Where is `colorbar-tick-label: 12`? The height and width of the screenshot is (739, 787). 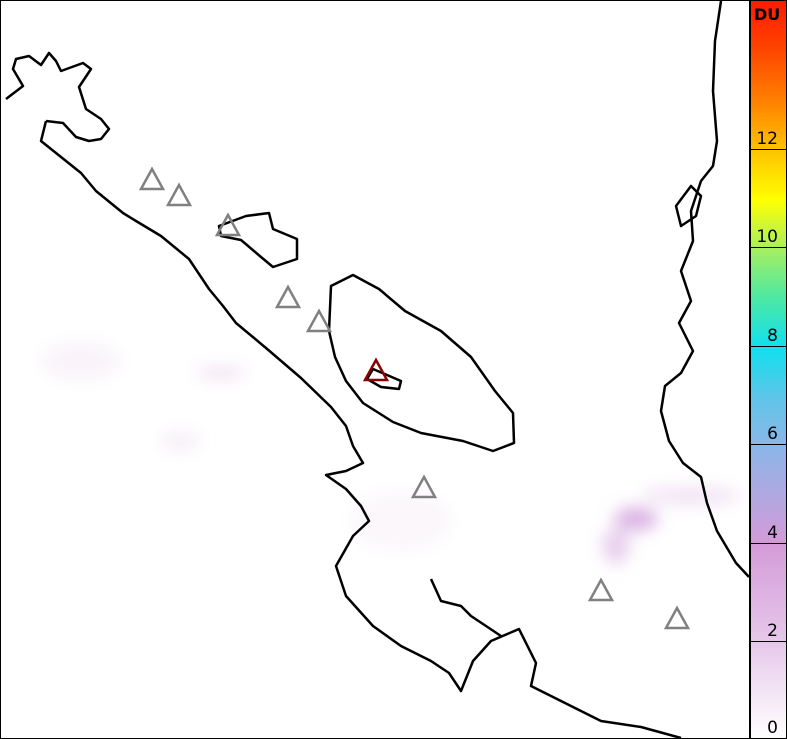
colorbar-tick-label: 12 is located at coordinates (767, 138).